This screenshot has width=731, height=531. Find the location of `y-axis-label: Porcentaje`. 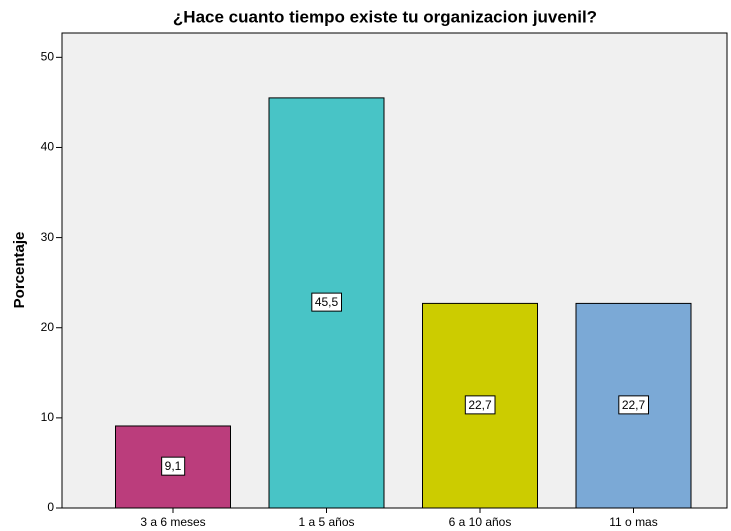

y-axis-label: Porcentaje is located at coordinates (19, 270).